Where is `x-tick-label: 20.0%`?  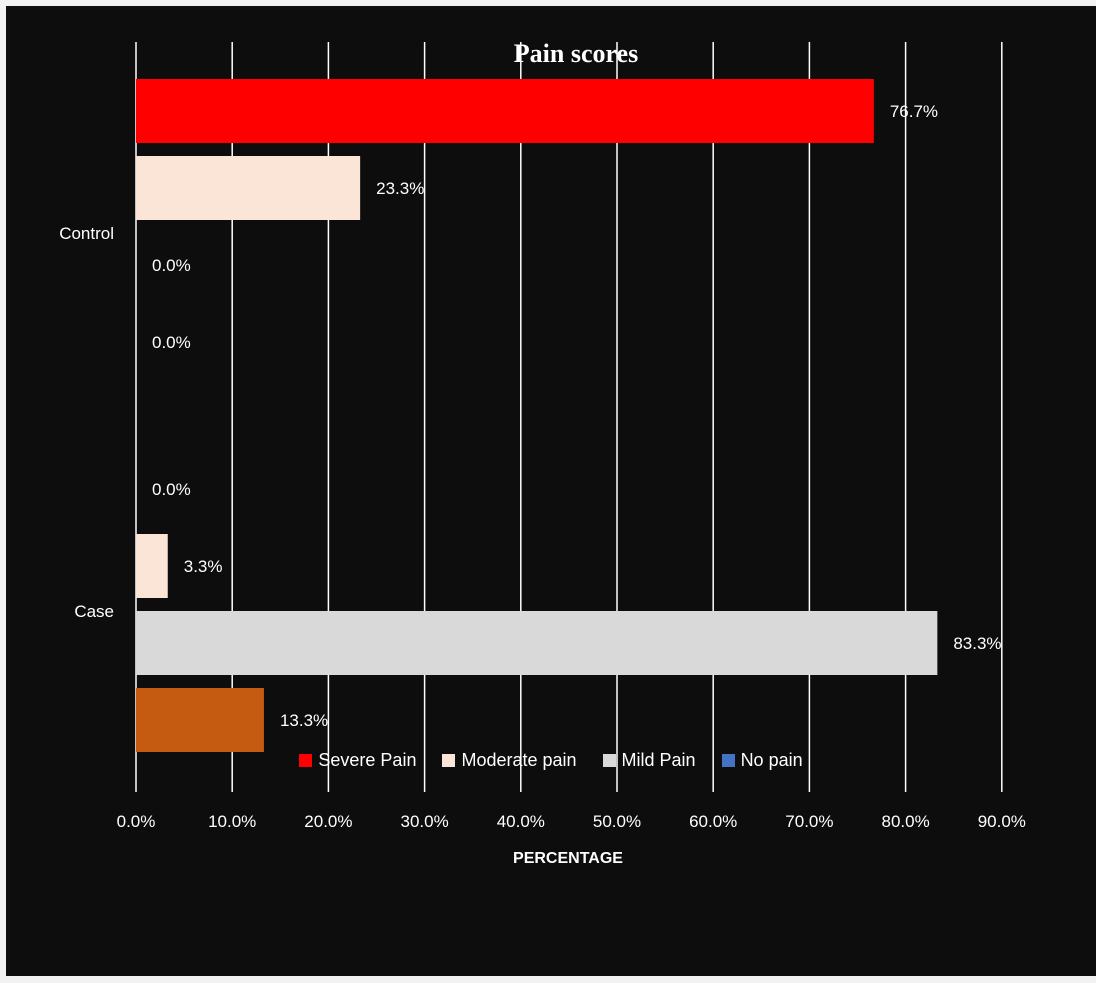
x-tick-label: 20.0% is located at coordinates (328, 821).